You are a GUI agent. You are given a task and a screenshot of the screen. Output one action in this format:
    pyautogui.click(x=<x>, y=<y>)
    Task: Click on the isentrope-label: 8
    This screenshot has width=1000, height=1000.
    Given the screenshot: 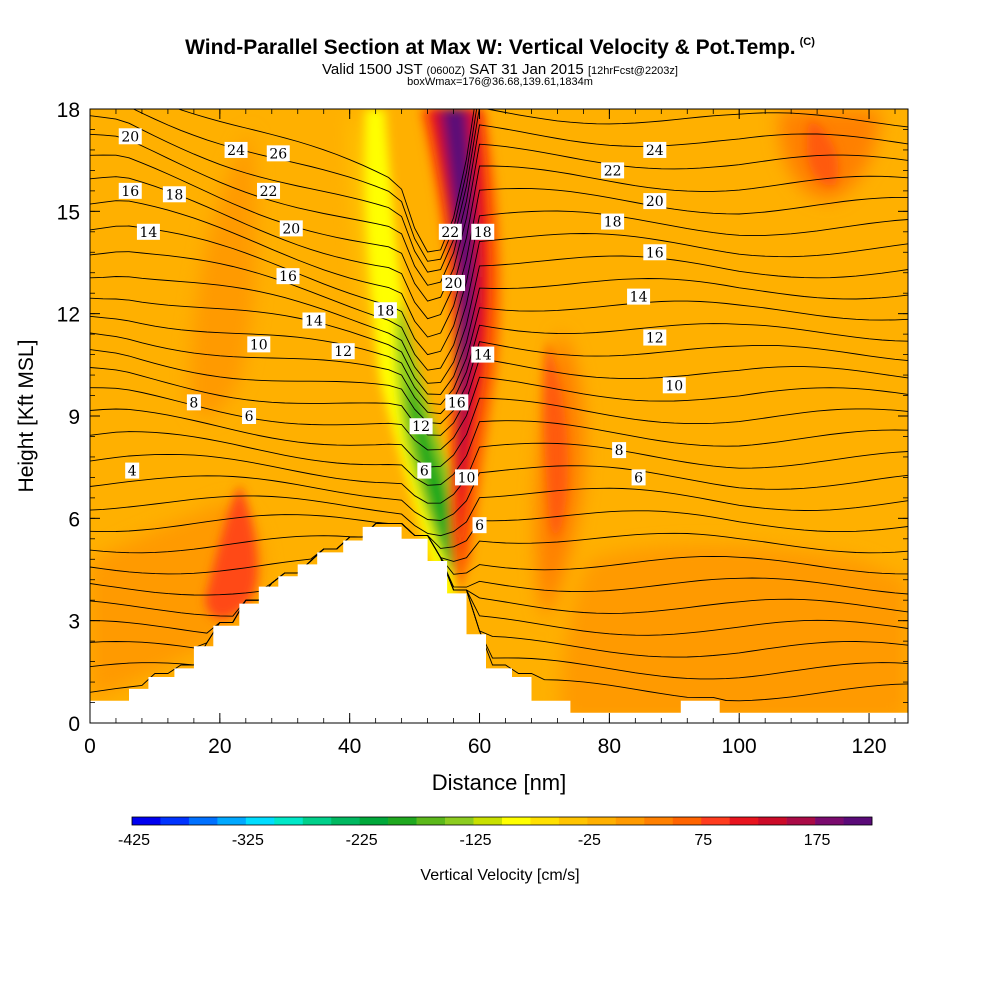 What is the action you would take?
    pyautogui.click(x=193, y=403)
    